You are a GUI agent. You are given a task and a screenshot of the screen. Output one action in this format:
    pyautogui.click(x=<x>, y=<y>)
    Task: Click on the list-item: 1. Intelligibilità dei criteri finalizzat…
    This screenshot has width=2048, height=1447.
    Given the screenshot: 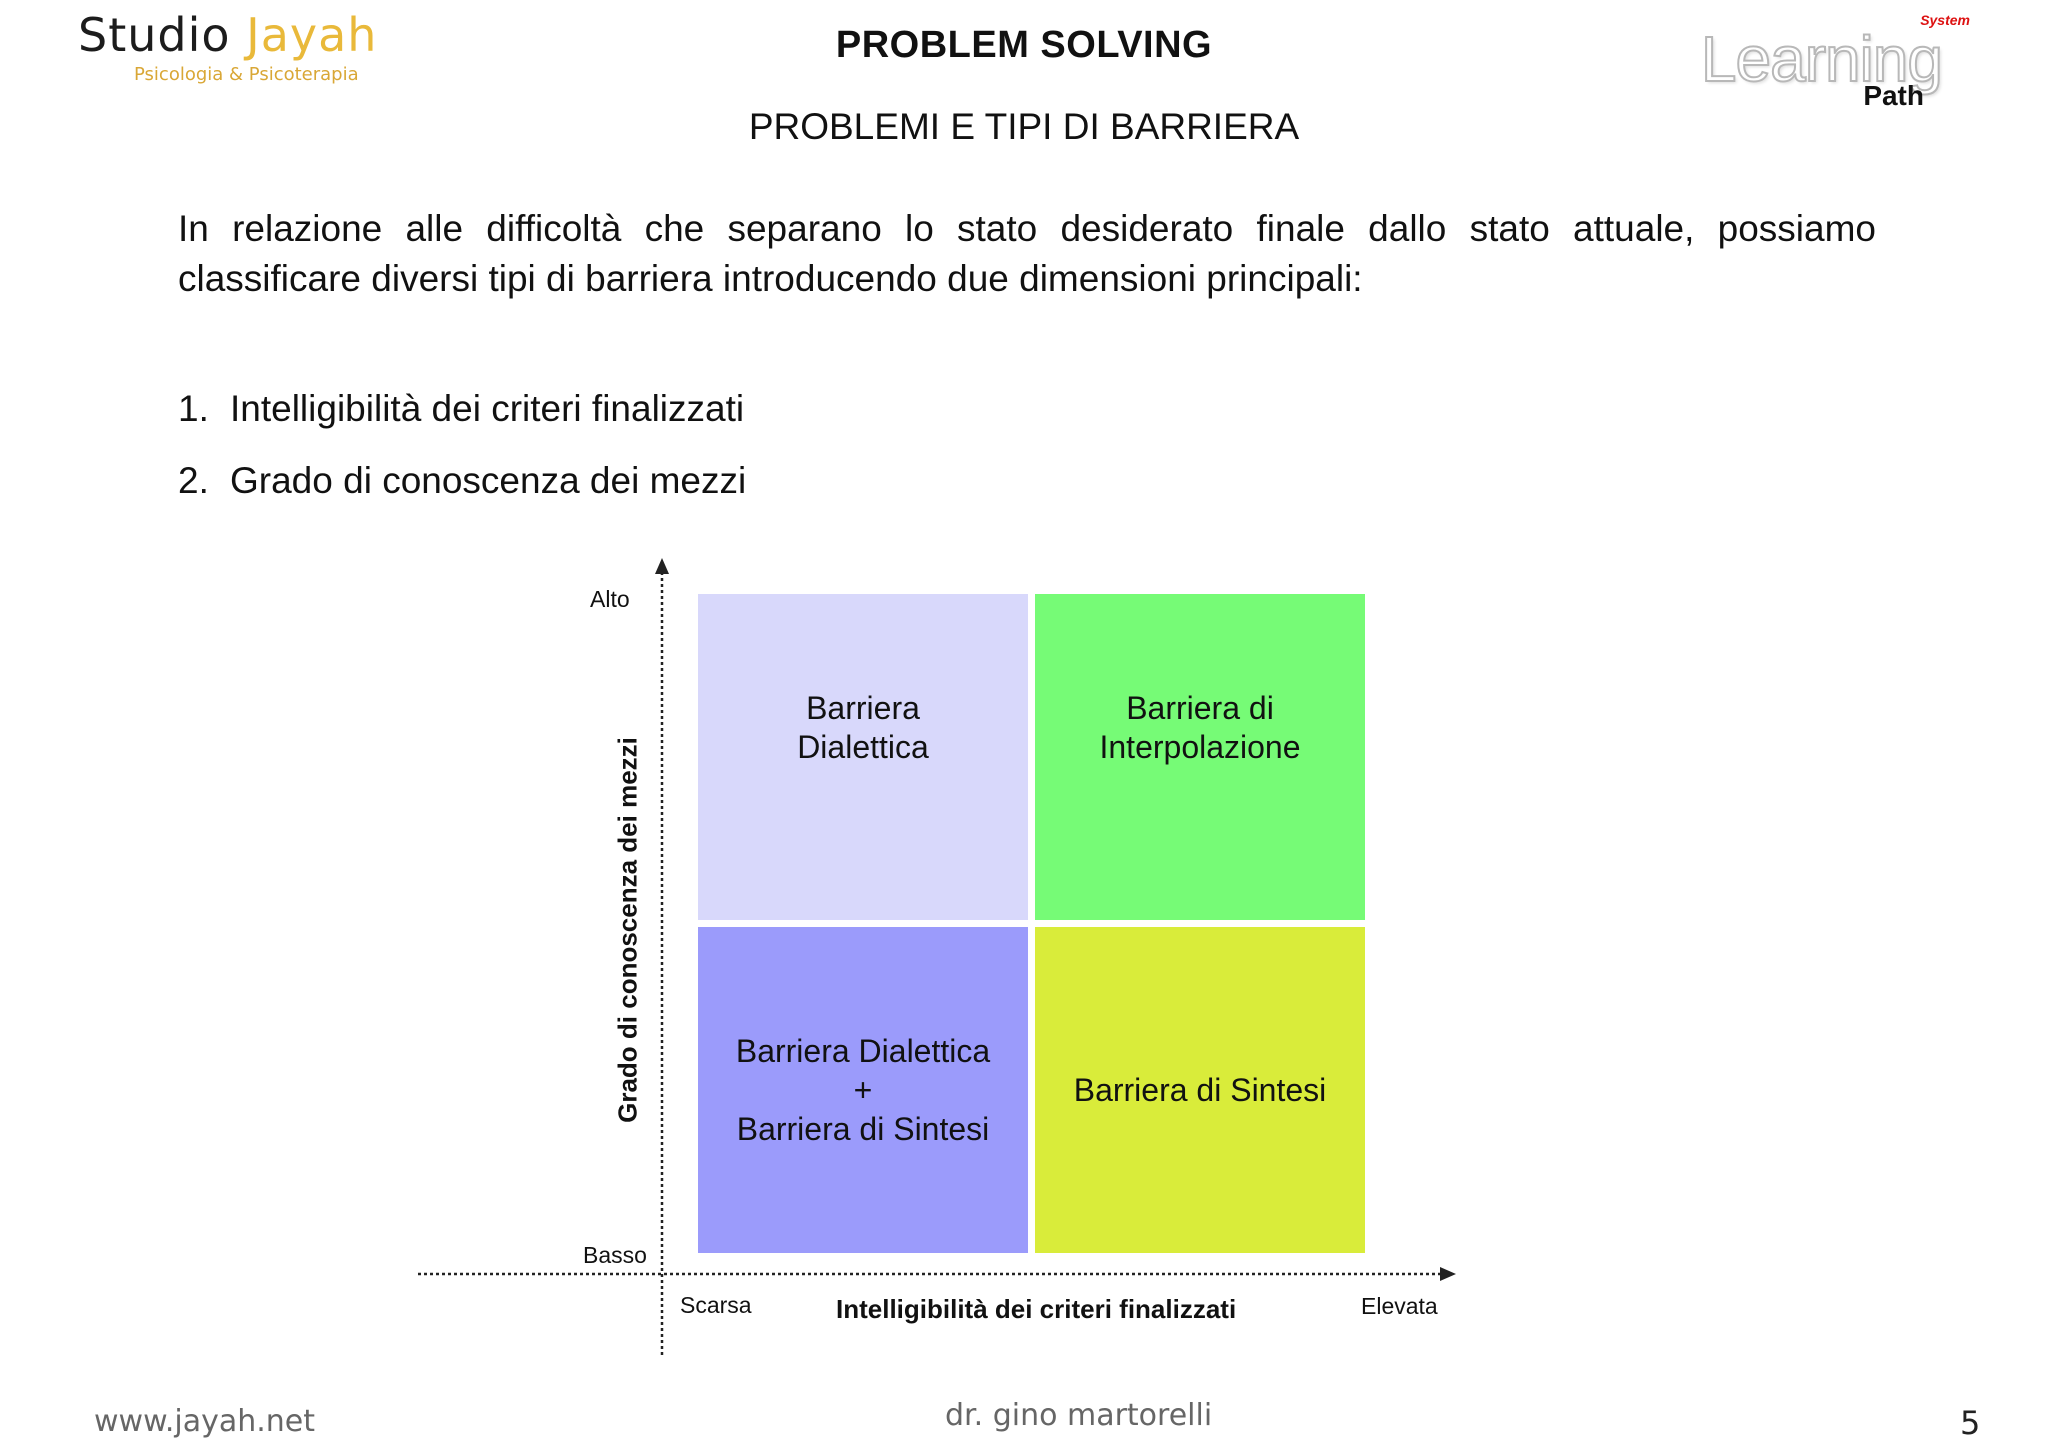 What is the action you would take?
    pyautogui.click(x=462, y=424)
    